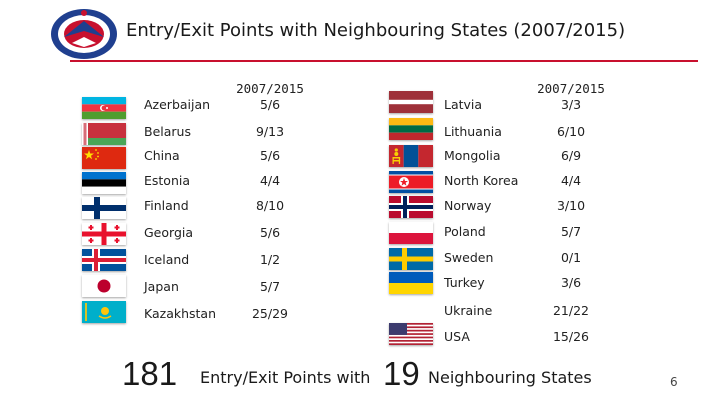 This screenshot has height=405, width=720. I want to click on title-divider, so click(384, 61).